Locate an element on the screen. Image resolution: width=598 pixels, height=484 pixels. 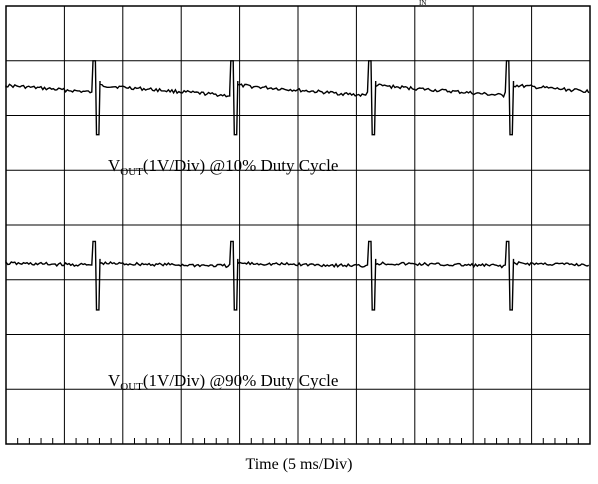
x-axis-label: Time (5 ms/Div) is located at coordinates (299, 464).